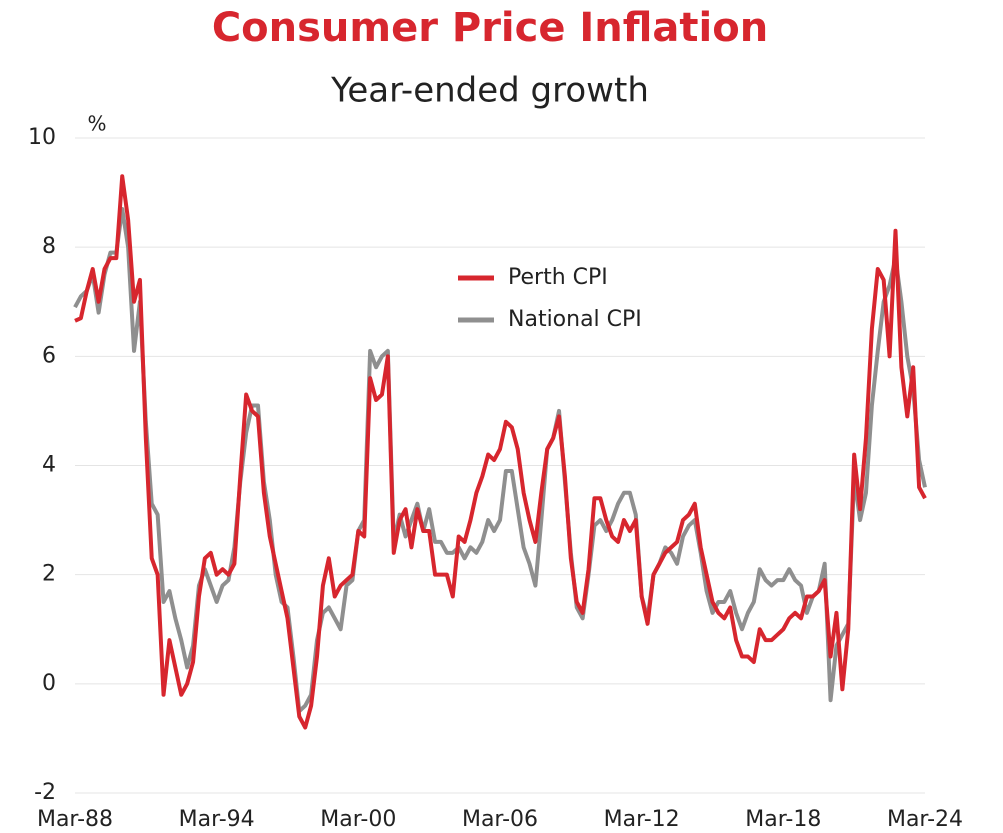 The height and width of the screenshot is (833, 1003). Describe the element at coordinates (500, 819) in the screenshot. I see `x-tick-label: Mar-06` at that location.